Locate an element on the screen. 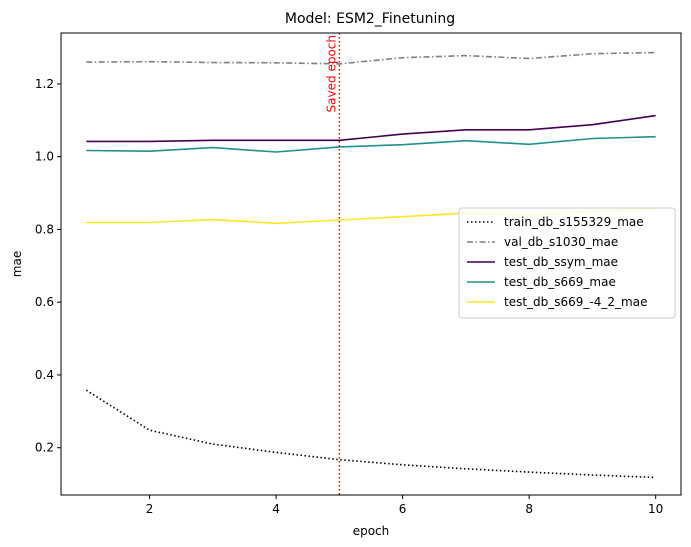 Image resolution: width=691 pixels, height=547 pixels. legend-entry-label: test_db_s669_mae is located at coordinates (560, 282).